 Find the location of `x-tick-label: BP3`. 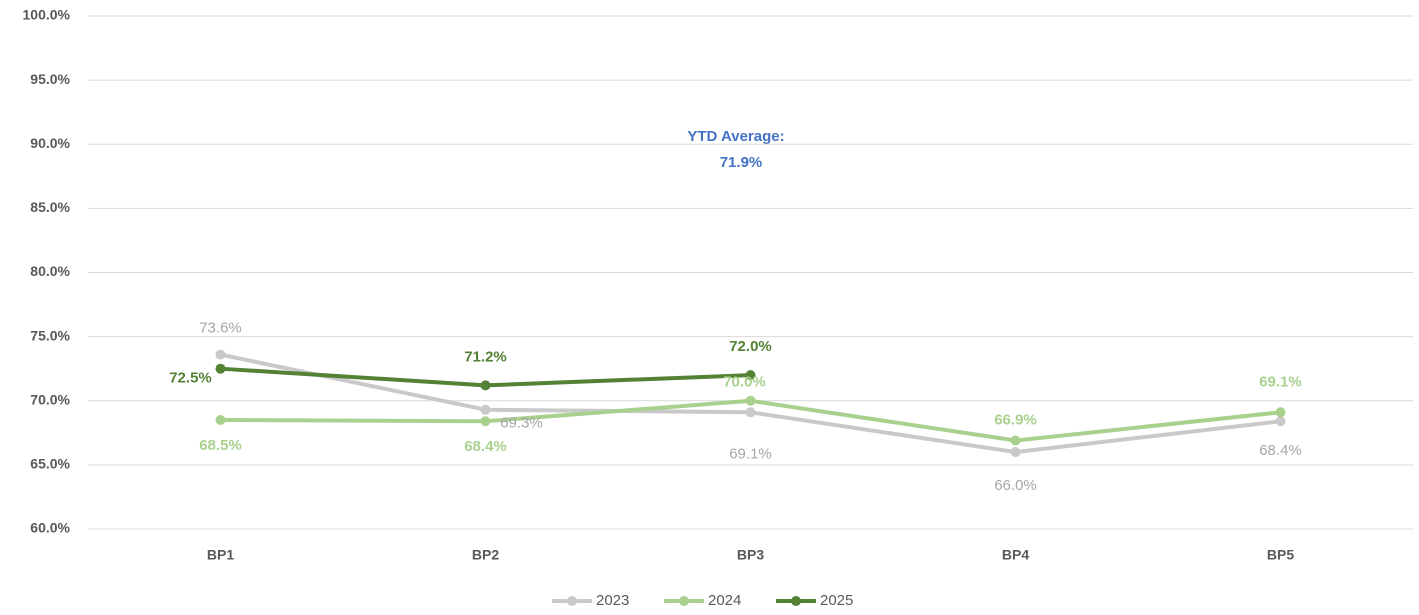

x-tick-label: BP3 is located at coordinates (750, 555).